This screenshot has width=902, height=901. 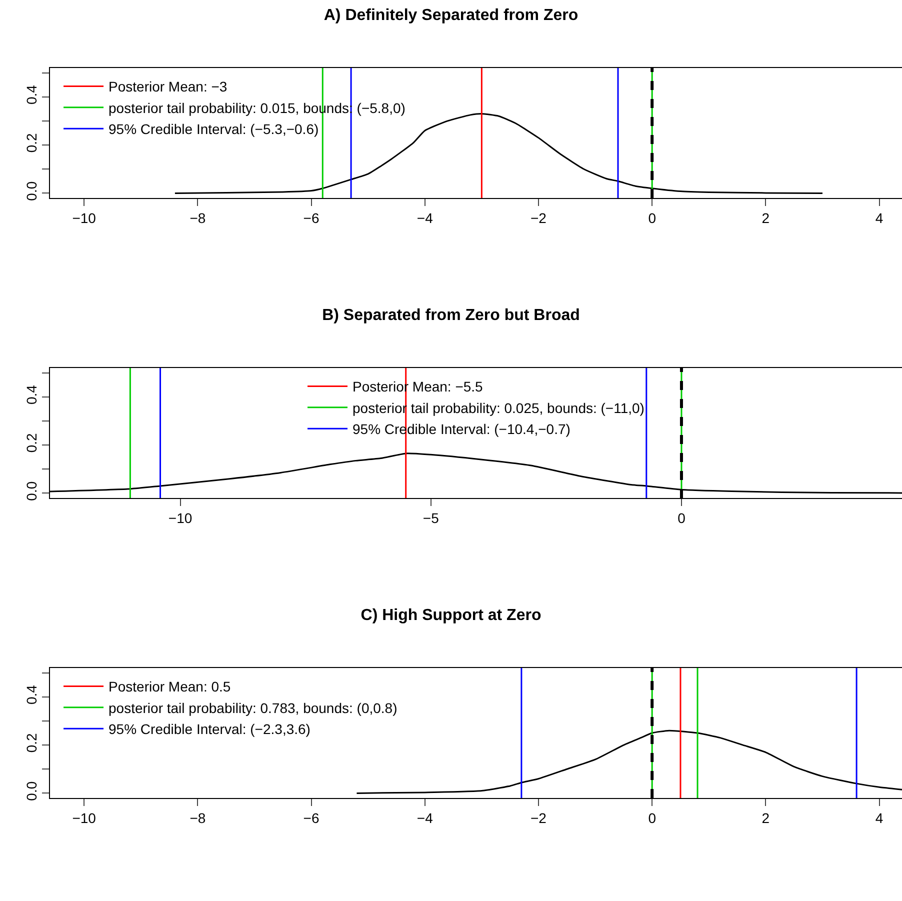 What do you see at coordinates (168, 86) in the screenshot?
I see `legend-label: Posterior Mean: −3` at bounding box center [168, 86].